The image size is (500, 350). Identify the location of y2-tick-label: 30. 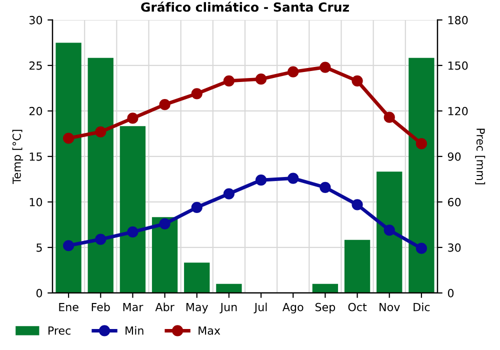
(454, 247).